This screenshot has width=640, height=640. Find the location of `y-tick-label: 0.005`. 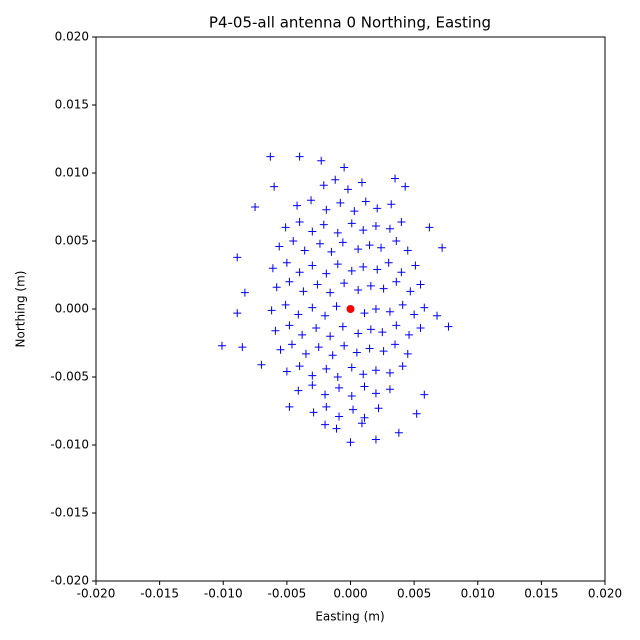

y-tick-label: 0.005 is located at coordinates (72, 241).